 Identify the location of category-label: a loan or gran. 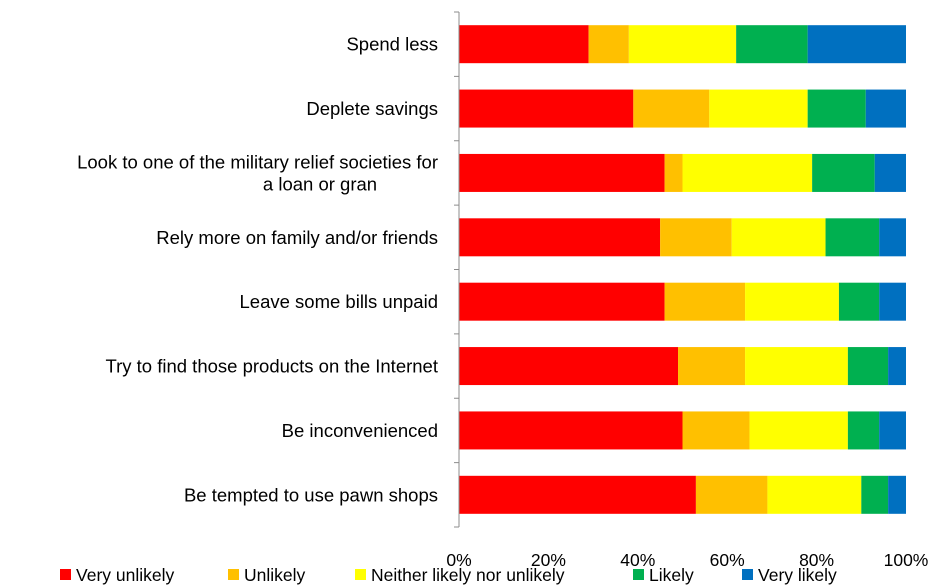
(320, 183).